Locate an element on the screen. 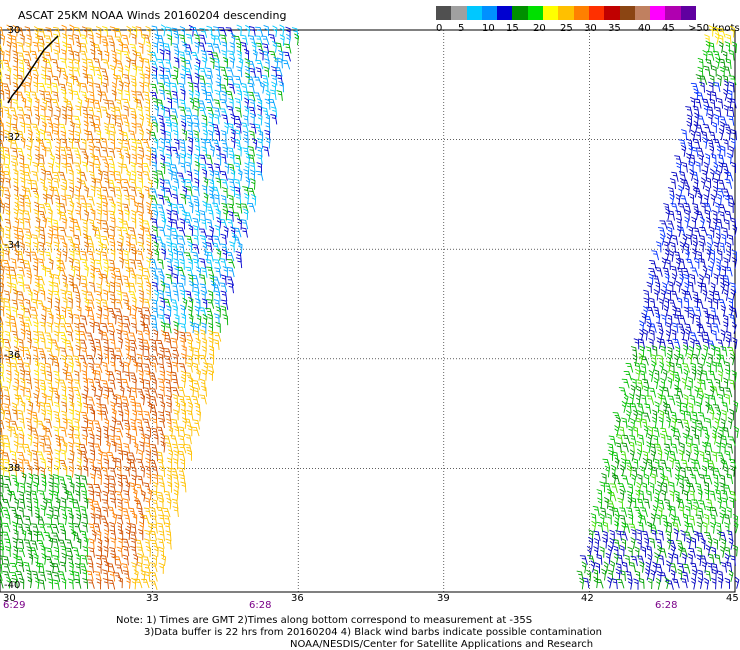 The height and width of the screenshot is (650, 740). legend-tick: 30 is located at coordinates (590, 28).